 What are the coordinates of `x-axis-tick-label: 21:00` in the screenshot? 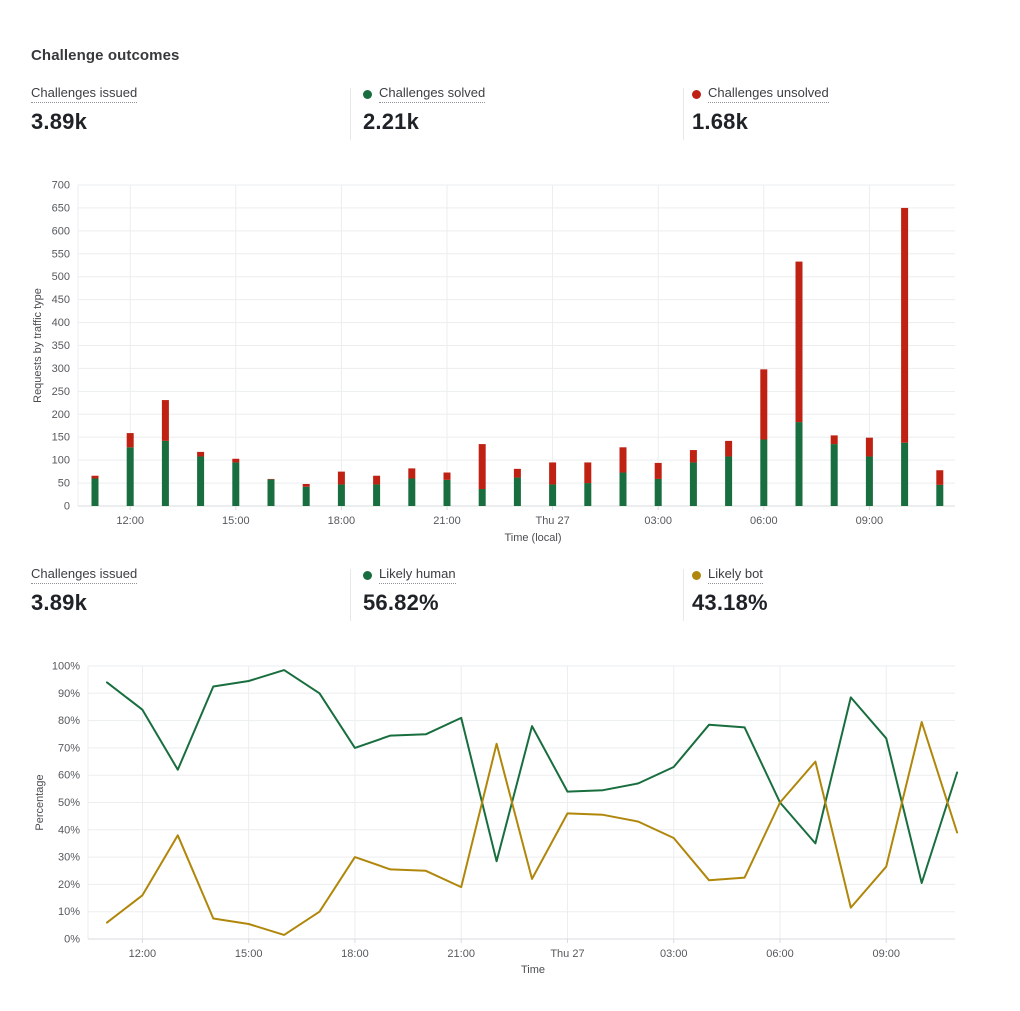 It's located at (461, 954).